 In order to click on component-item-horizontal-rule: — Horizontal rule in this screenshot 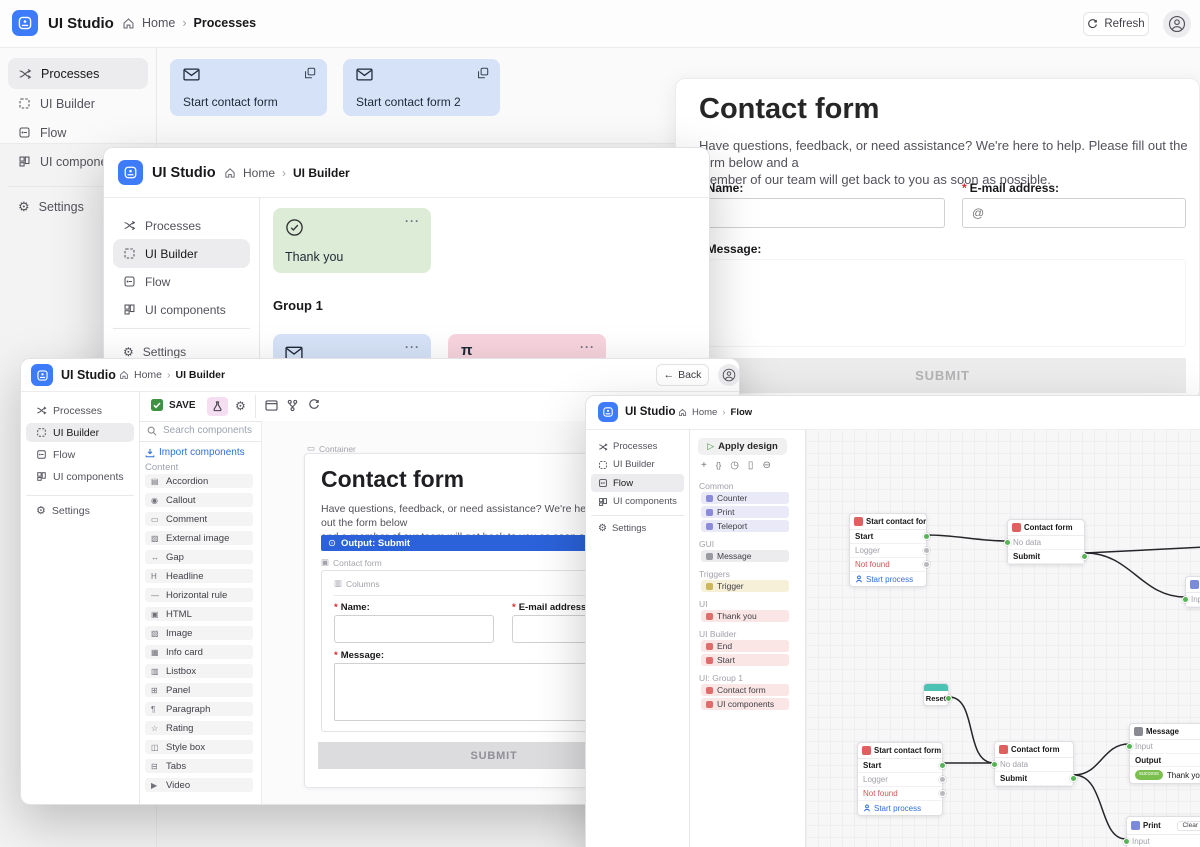, I will do `click(199, 595)`.